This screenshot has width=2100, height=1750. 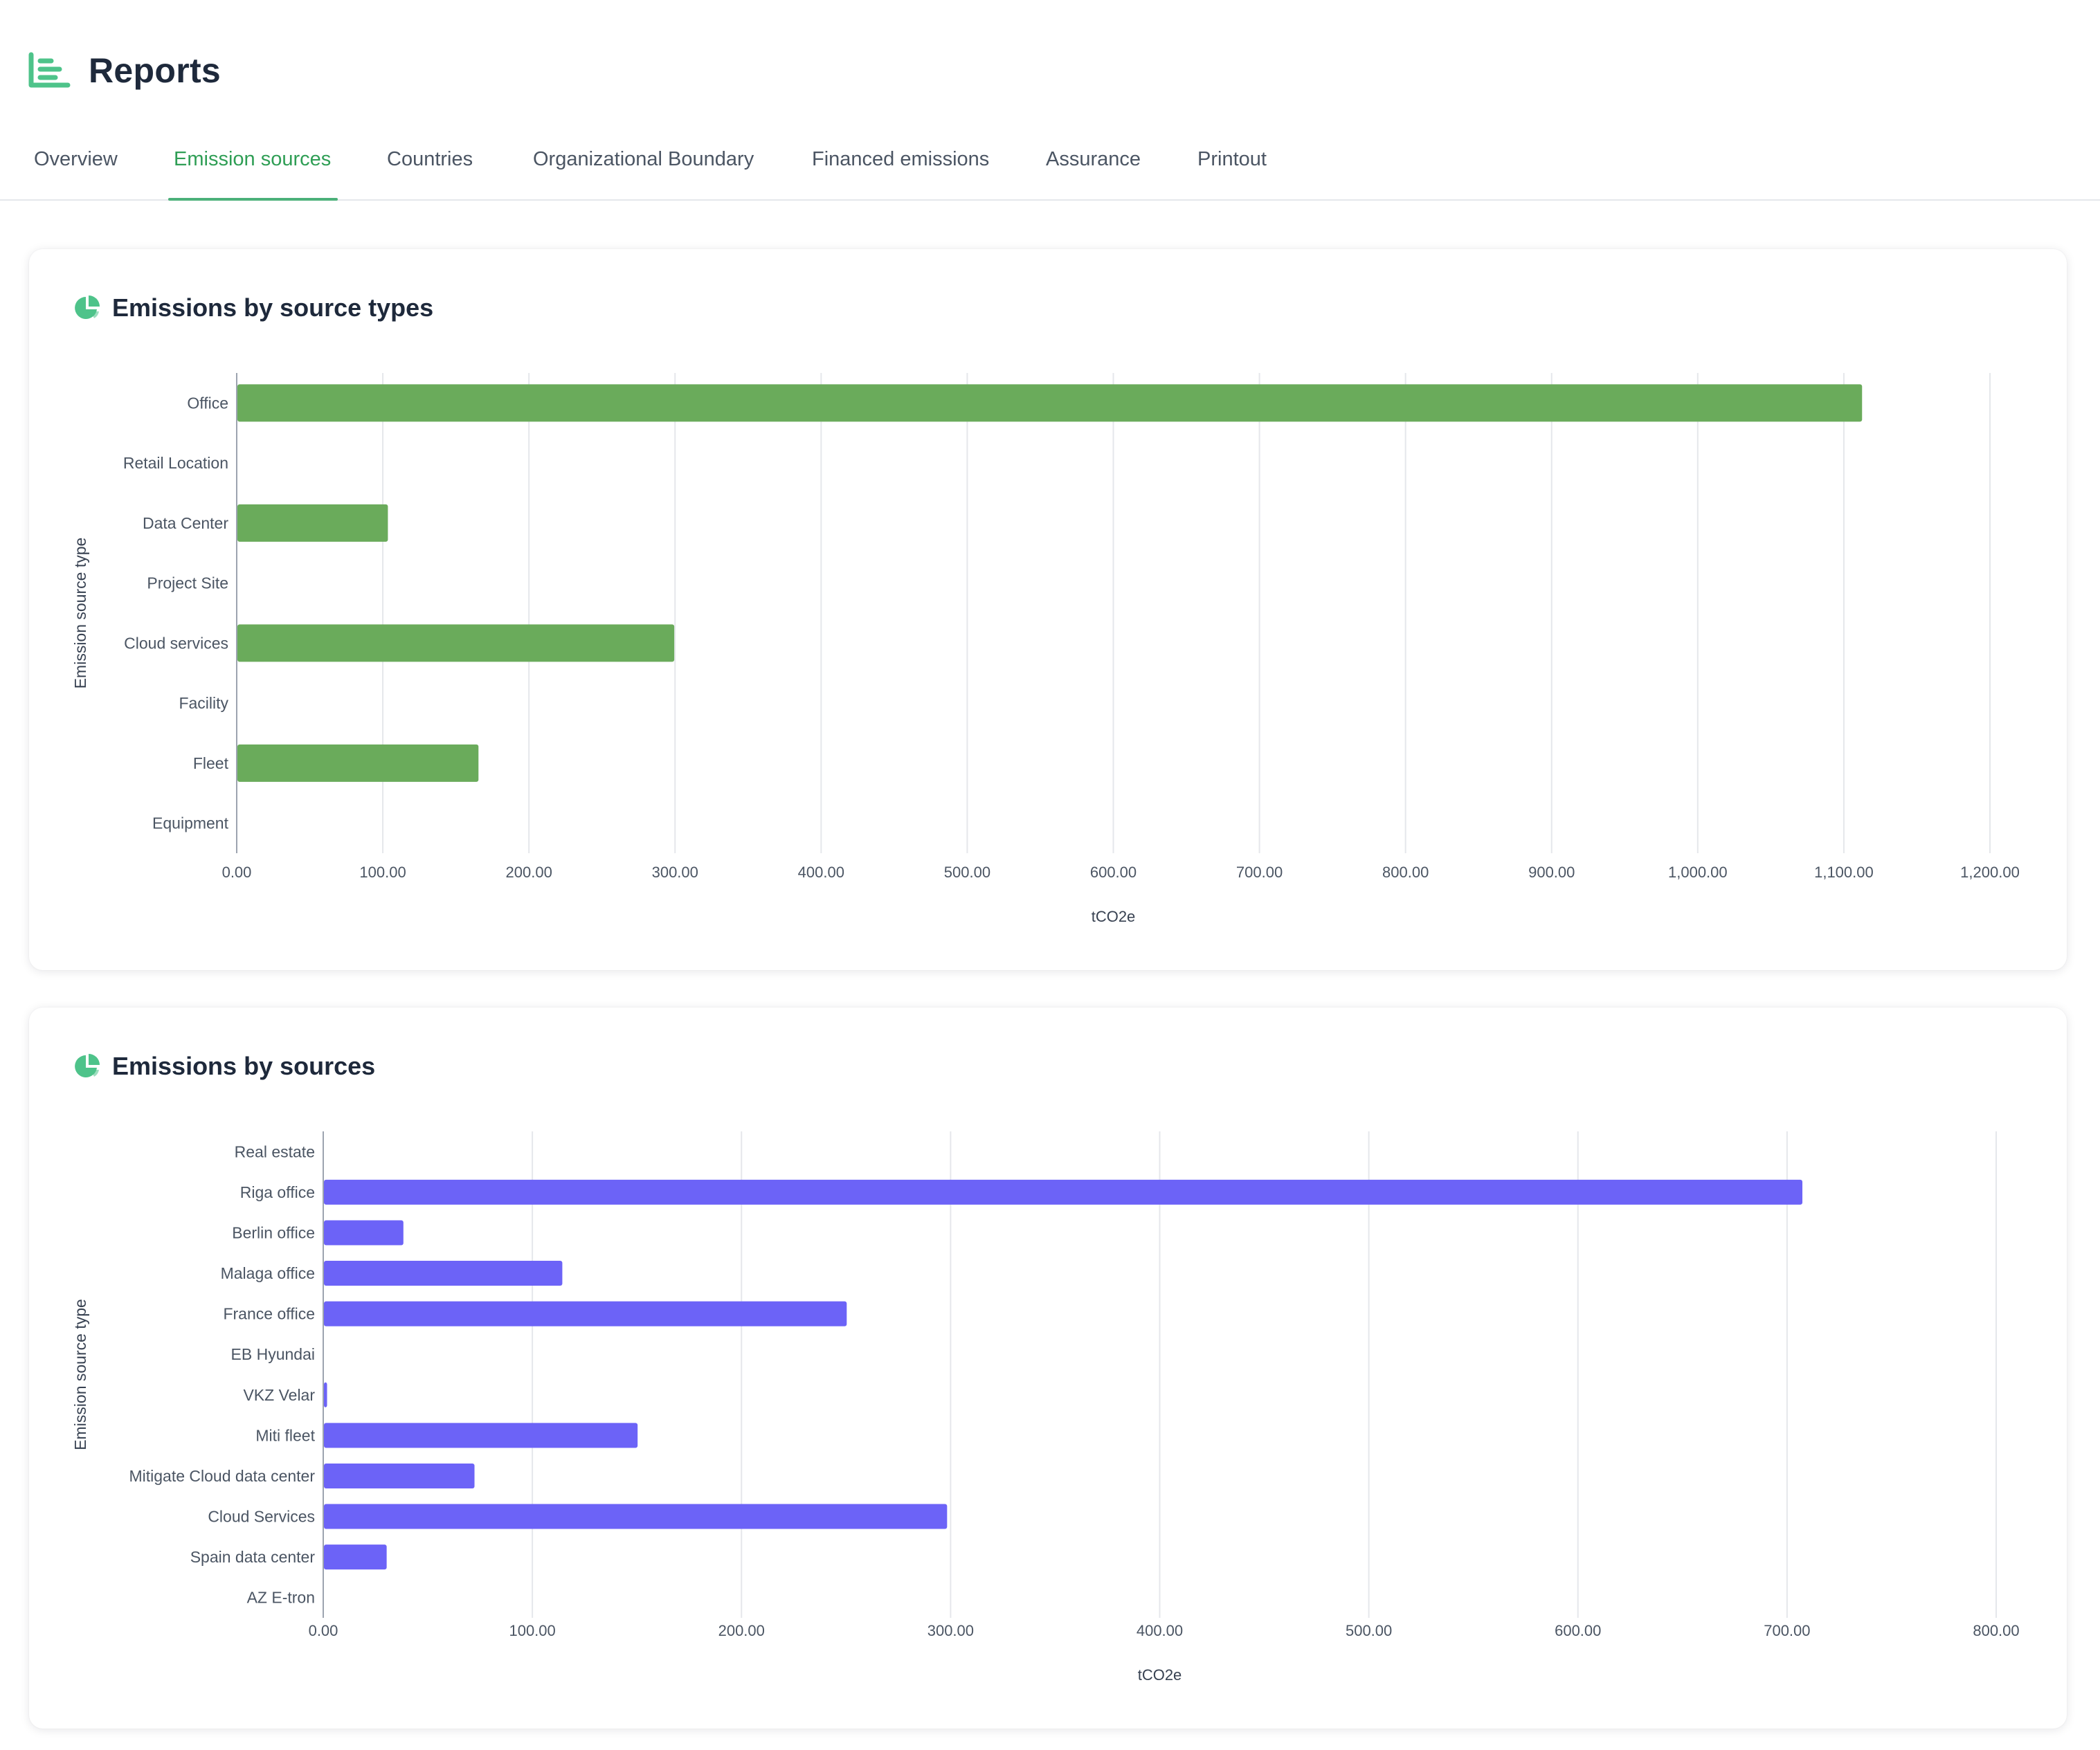 What do you see at coordinates (269, 1314) in the screenshot?
I see `category-label: France office` at bounding box center [269, 1314].